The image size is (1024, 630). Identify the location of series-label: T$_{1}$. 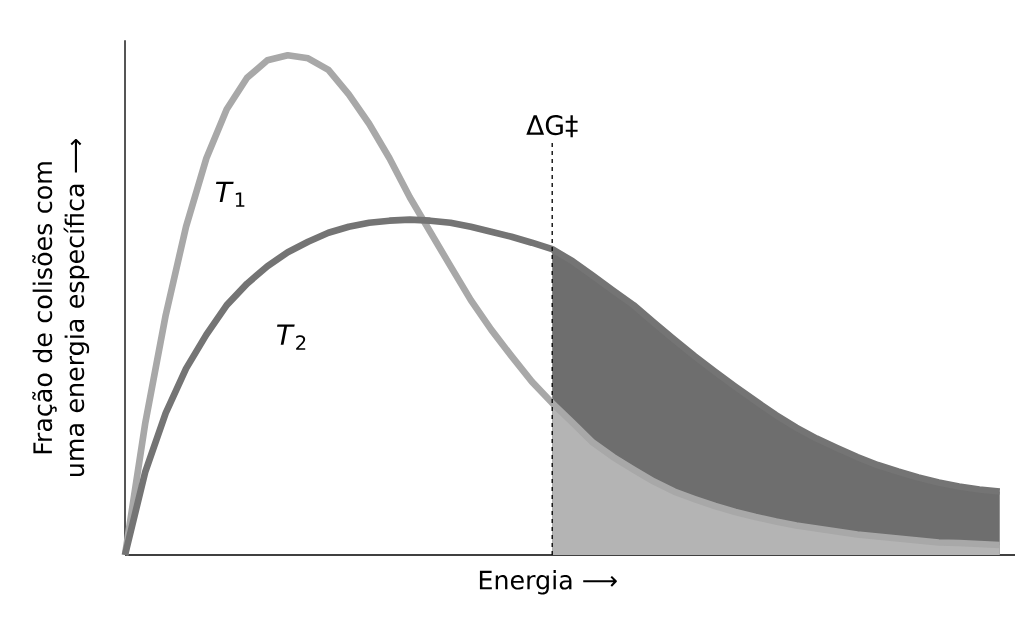
(230, 194).